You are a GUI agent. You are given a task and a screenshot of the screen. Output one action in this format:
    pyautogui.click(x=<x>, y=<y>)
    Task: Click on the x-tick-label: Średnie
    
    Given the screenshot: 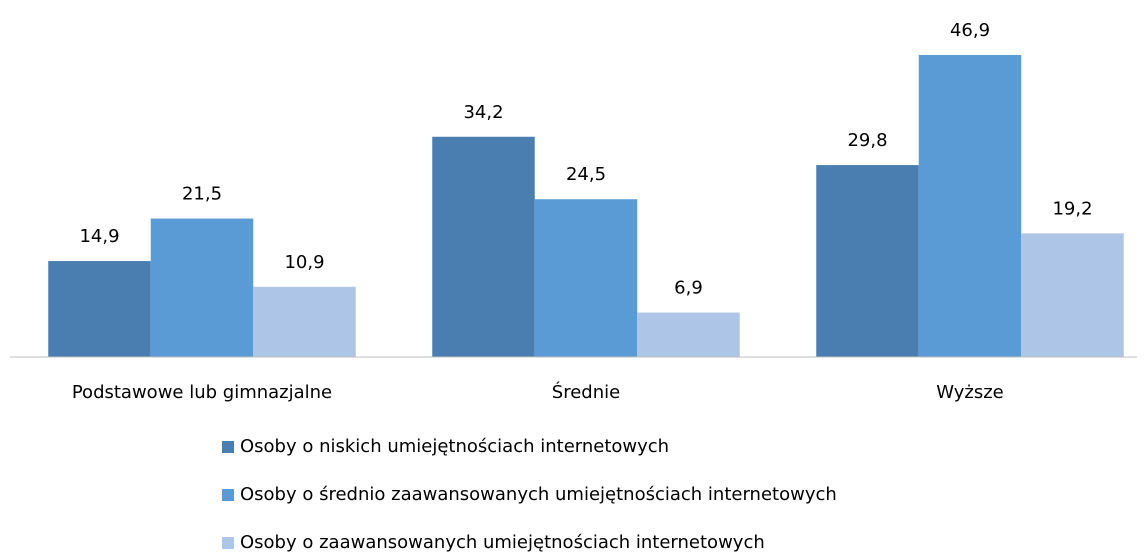 What is the action you would take?
    pyautogui.click(x=586, y=392)
    